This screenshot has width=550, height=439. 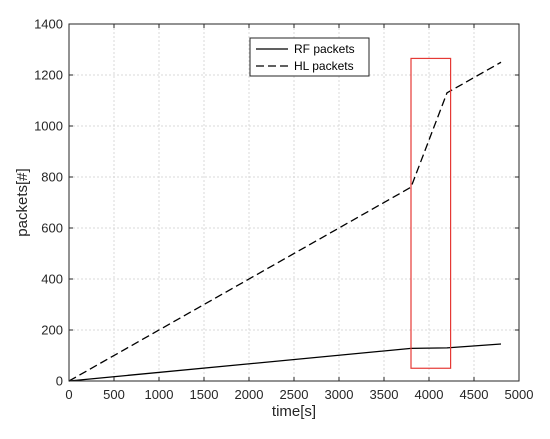 I want to click on series-line-rf-packets, so click(x=285, y=362).